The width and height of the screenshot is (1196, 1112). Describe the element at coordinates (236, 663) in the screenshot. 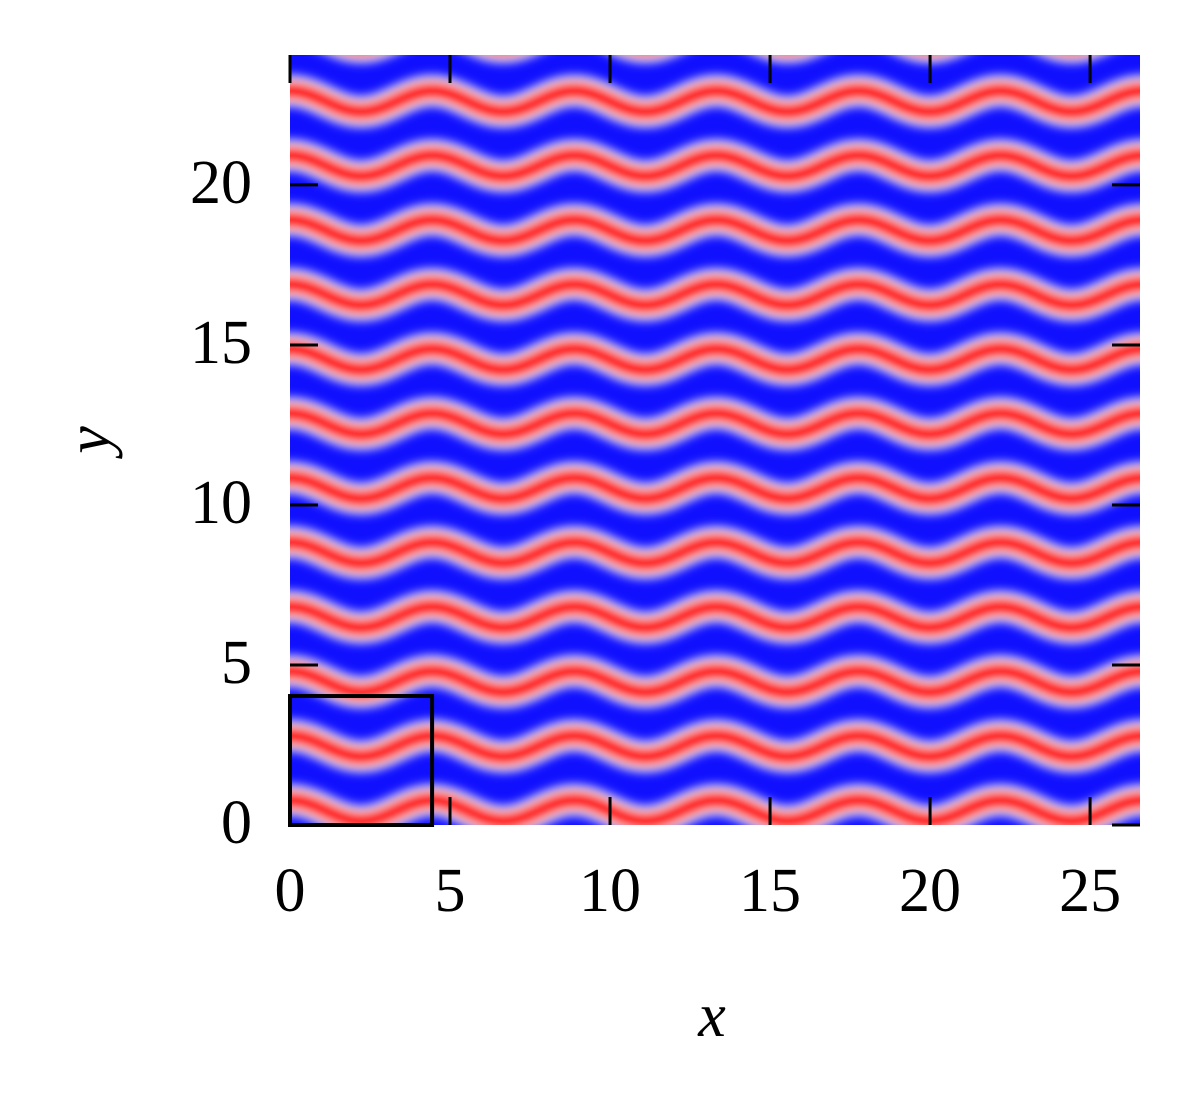

I see `y-tick-label: 5` at that location.